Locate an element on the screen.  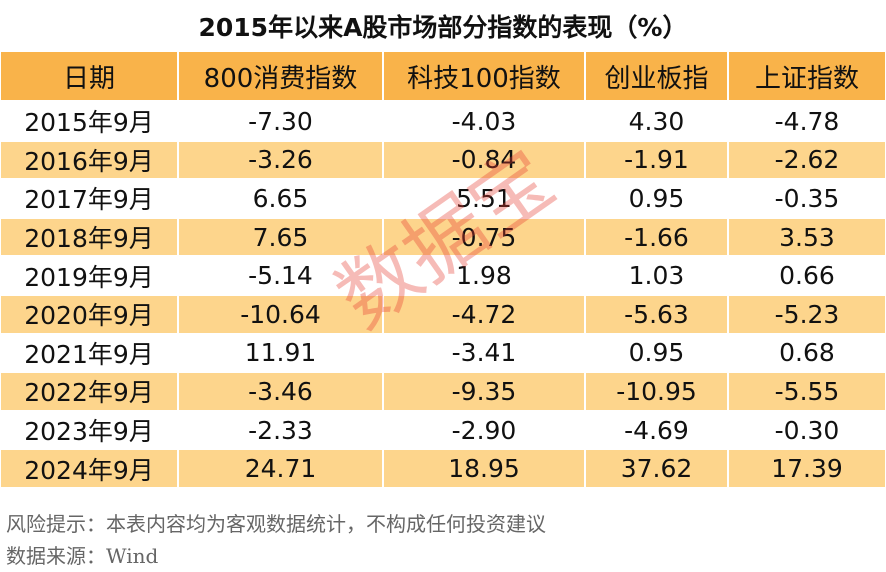
table-cell: 2023年9月 is located at coordinates (89, 432).